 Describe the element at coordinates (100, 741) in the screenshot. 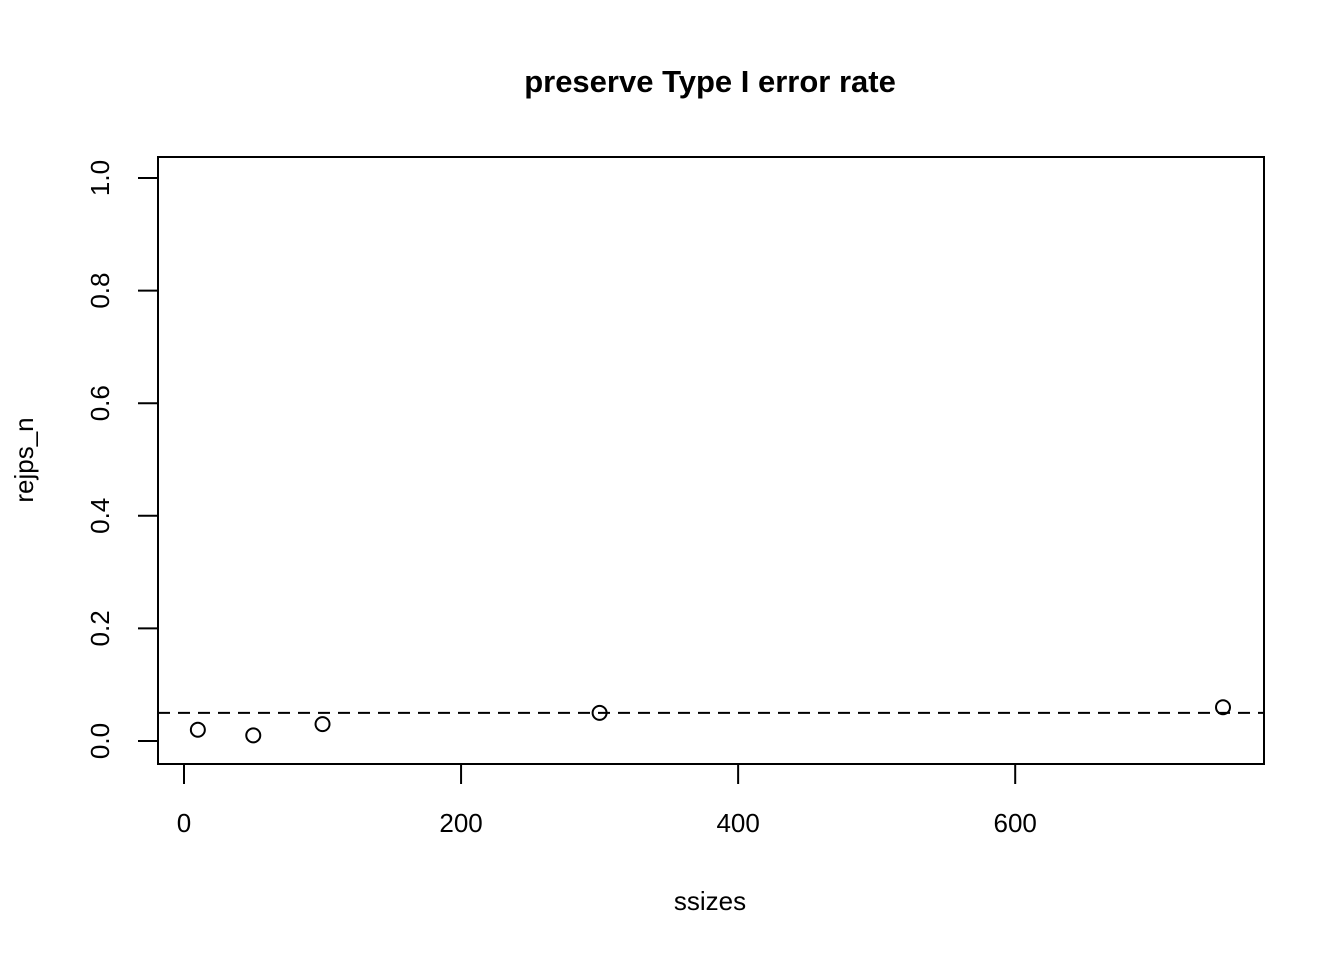

I see `y-tick-label: 0.0` at that location.